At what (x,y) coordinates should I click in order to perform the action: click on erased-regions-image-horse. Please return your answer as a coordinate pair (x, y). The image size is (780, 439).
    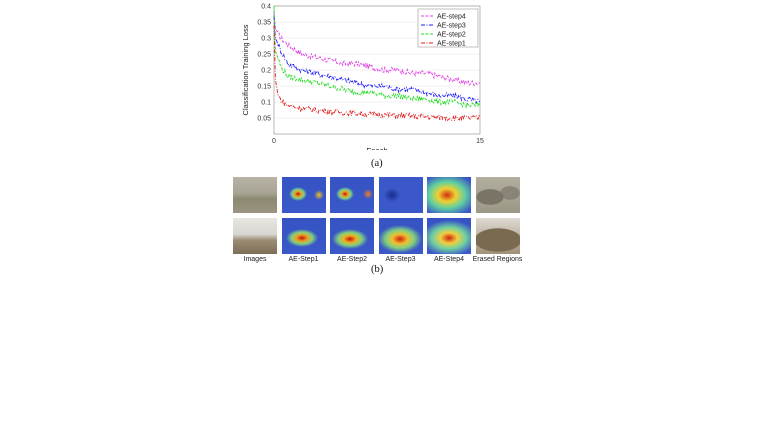
    Looking at the image, I should click on (497, 195).